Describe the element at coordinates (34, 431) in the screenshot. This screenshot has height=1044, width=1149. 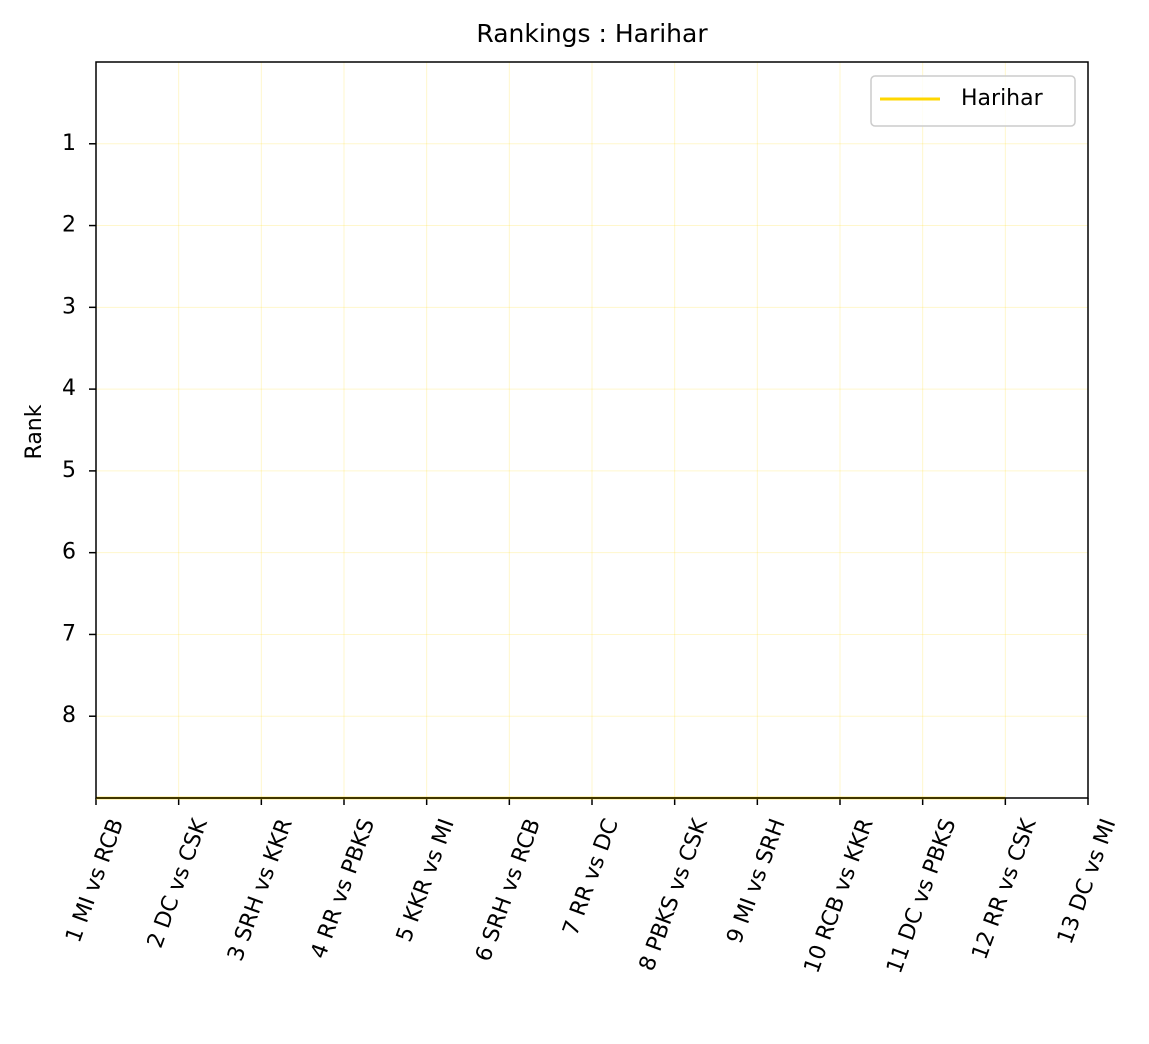
I see `y-axis-label: Rank` at that location.